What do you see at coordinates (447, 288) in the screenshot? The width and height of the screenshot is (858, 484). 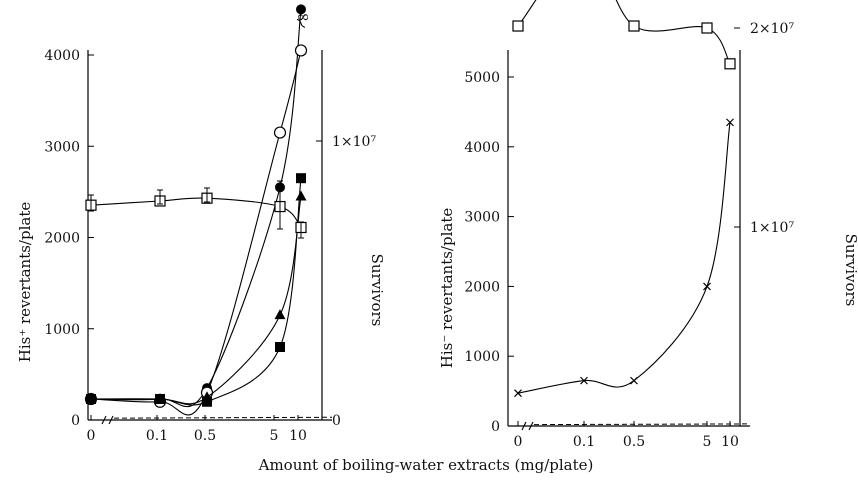 I see `right-y-axis-label: His⁻ revertants/plate` at bounding box center [447, 288].